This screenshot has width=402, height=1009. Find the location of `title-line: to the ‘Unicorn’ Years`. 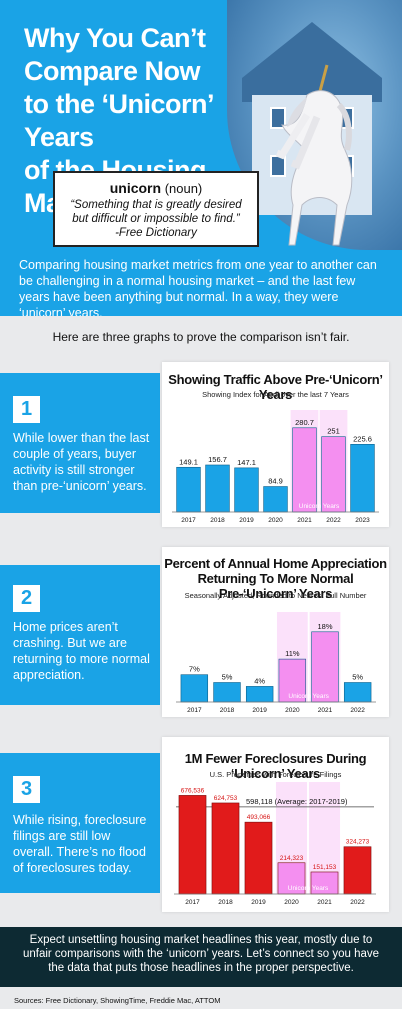

title-line: to the ‘Unicorn’ Years is located at coordinates (118, 120).